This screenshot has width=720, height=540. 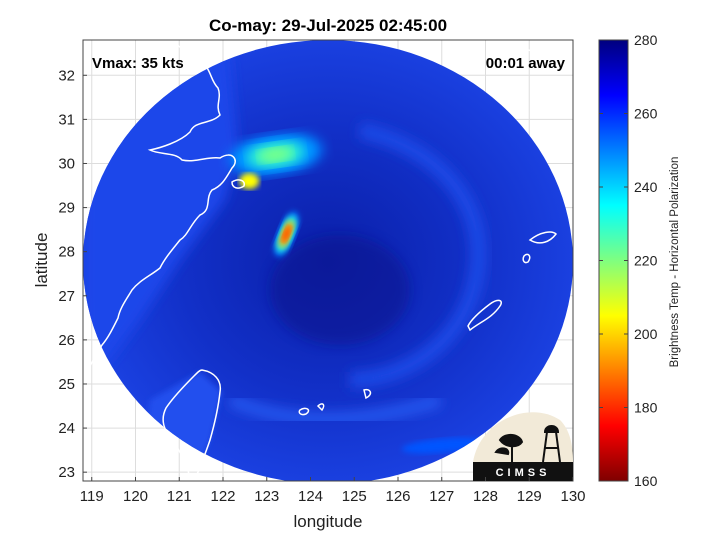 What do you see at coordinates (646, 114) in the screenshot?
I see `colorbar-tick-label: 260` at bounding box center [646, 114].